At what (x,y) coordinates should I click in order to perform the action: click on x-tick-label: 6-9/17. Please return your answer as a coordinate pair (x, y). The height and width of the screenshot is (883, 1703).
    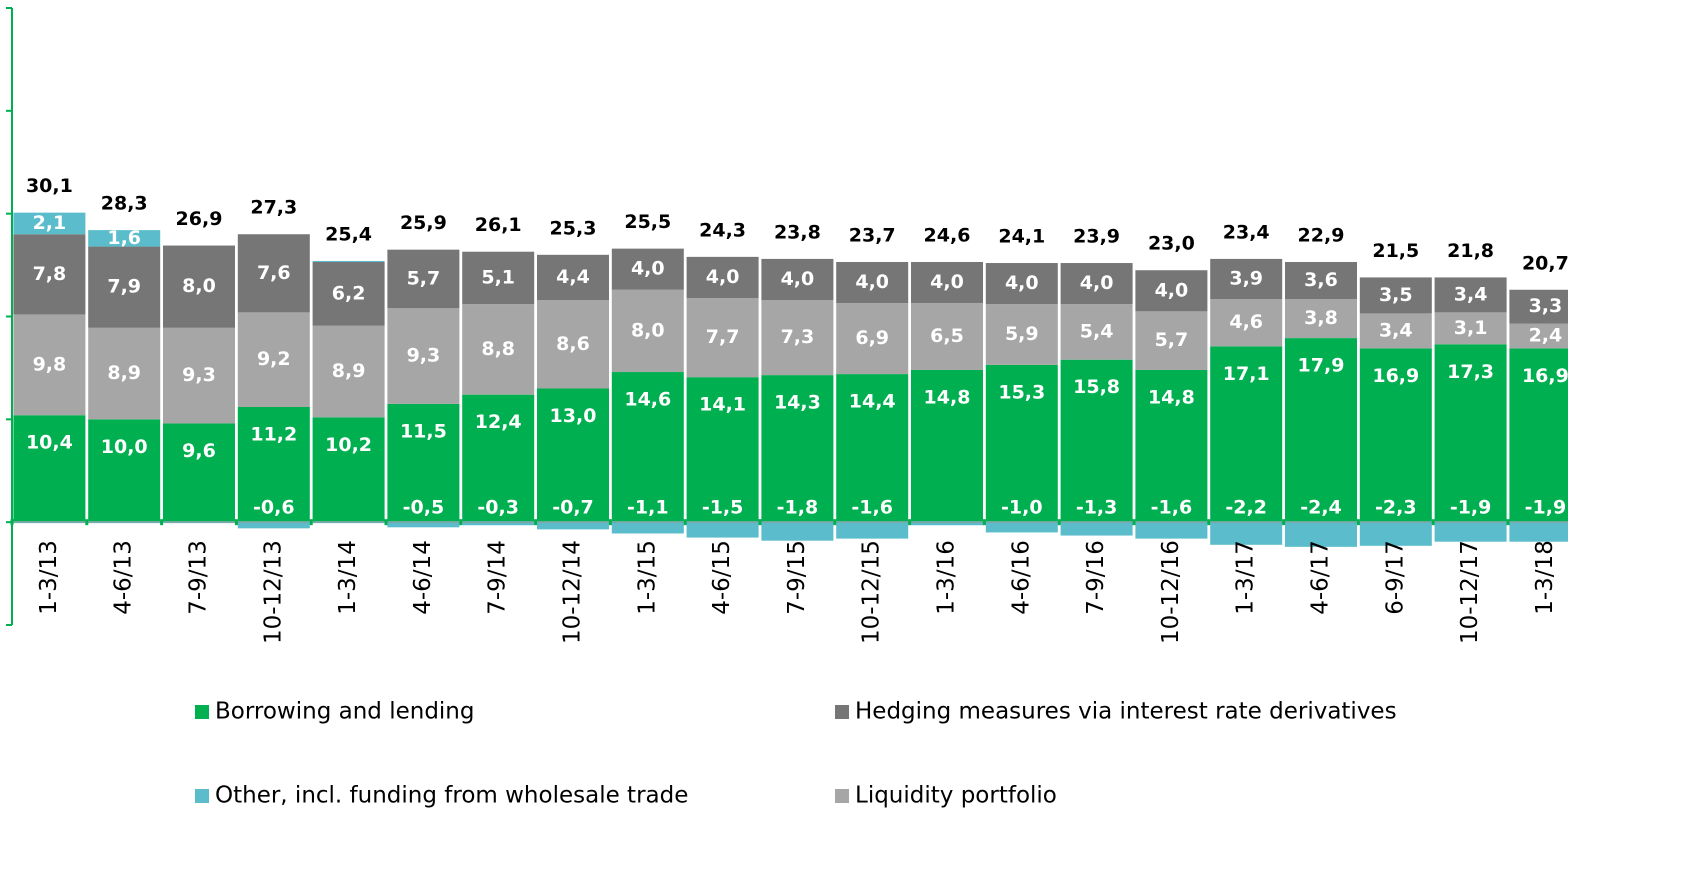
    Looking at the image, I should click on (1395, 577).